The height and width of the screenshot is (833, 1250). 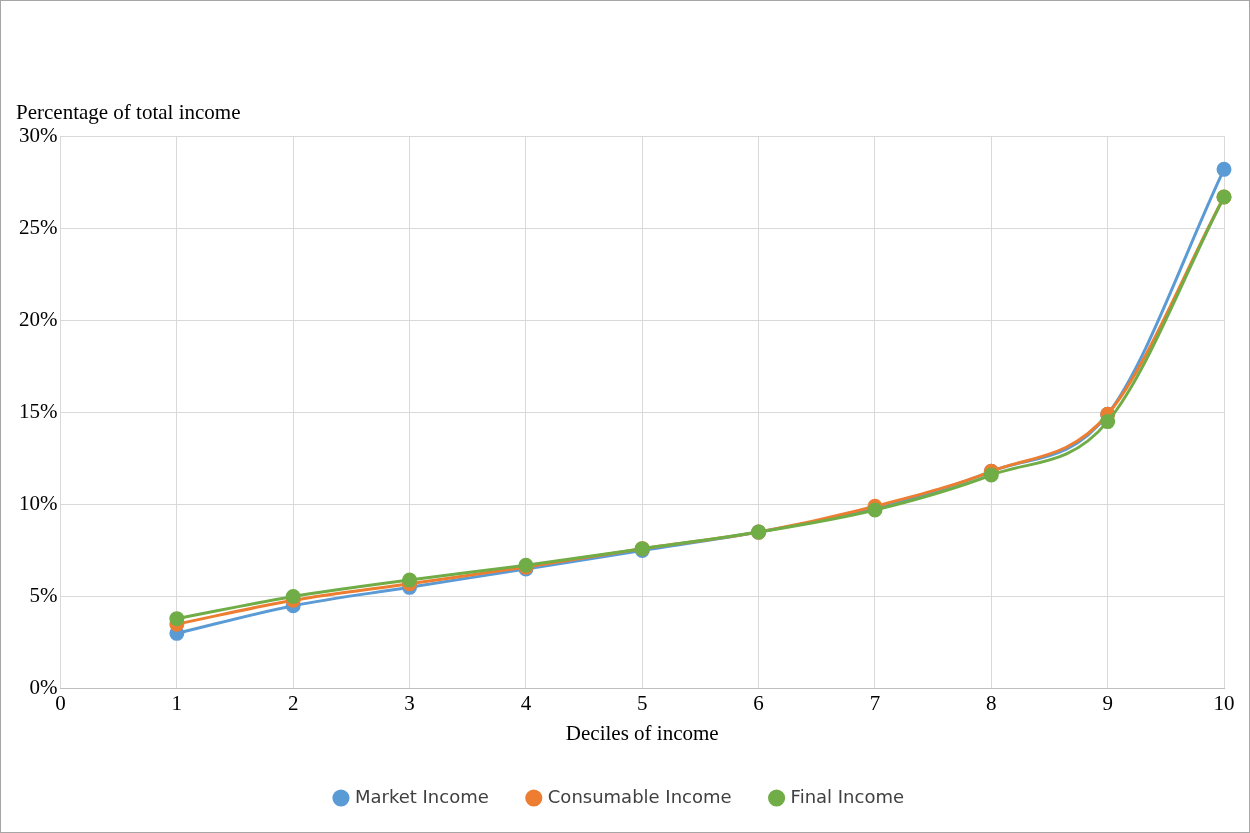 What do you see at coordinates (642, 732) in the screenshot?
I see `x-axis-title: Deciles of income` at bounding box center [642, 732].